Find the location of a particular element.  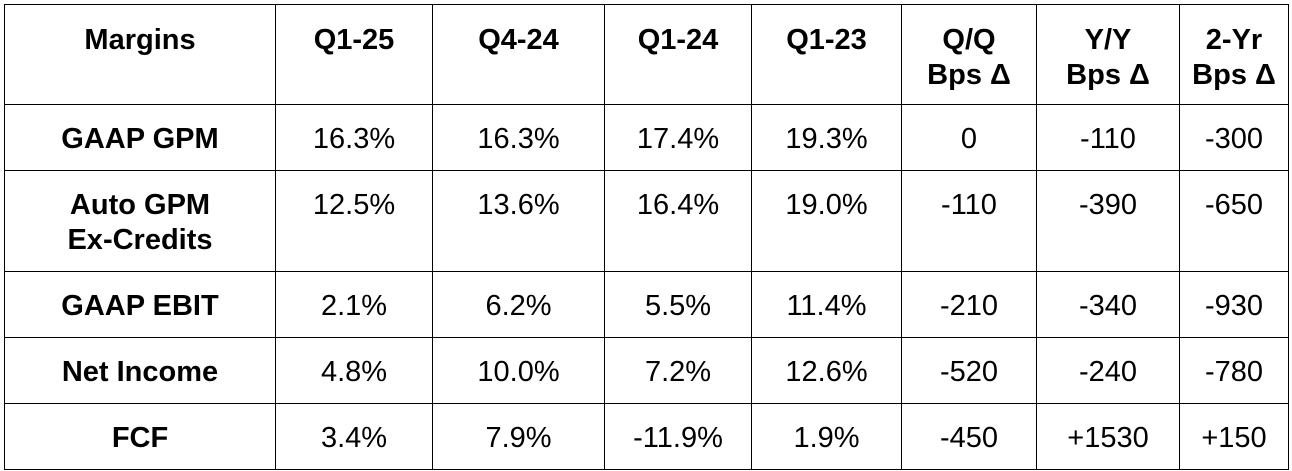

row-label: FCF is located at coordinates (140, 436).